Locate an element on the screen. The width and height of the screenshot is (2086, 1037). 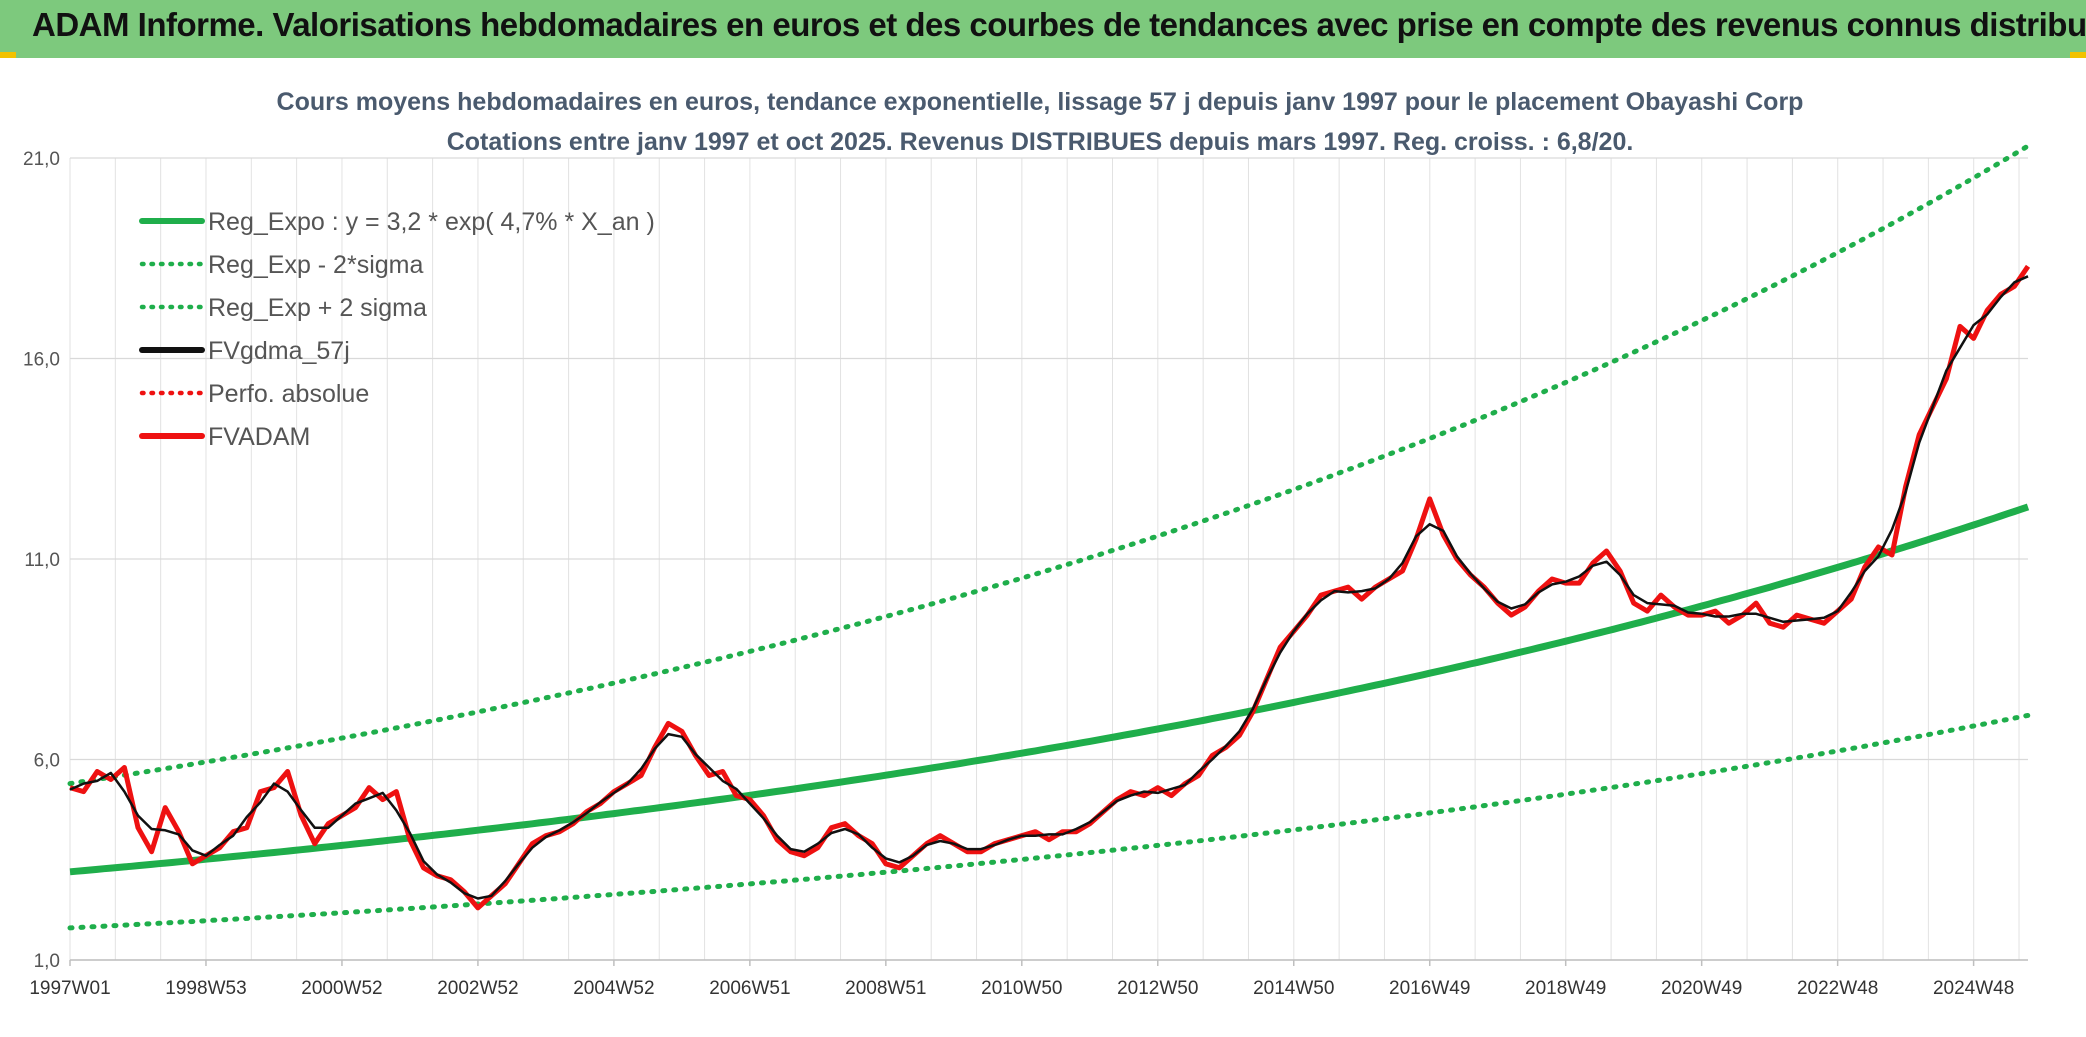
x-tick-label: 2000W52 is located at coordinates (341, 988).